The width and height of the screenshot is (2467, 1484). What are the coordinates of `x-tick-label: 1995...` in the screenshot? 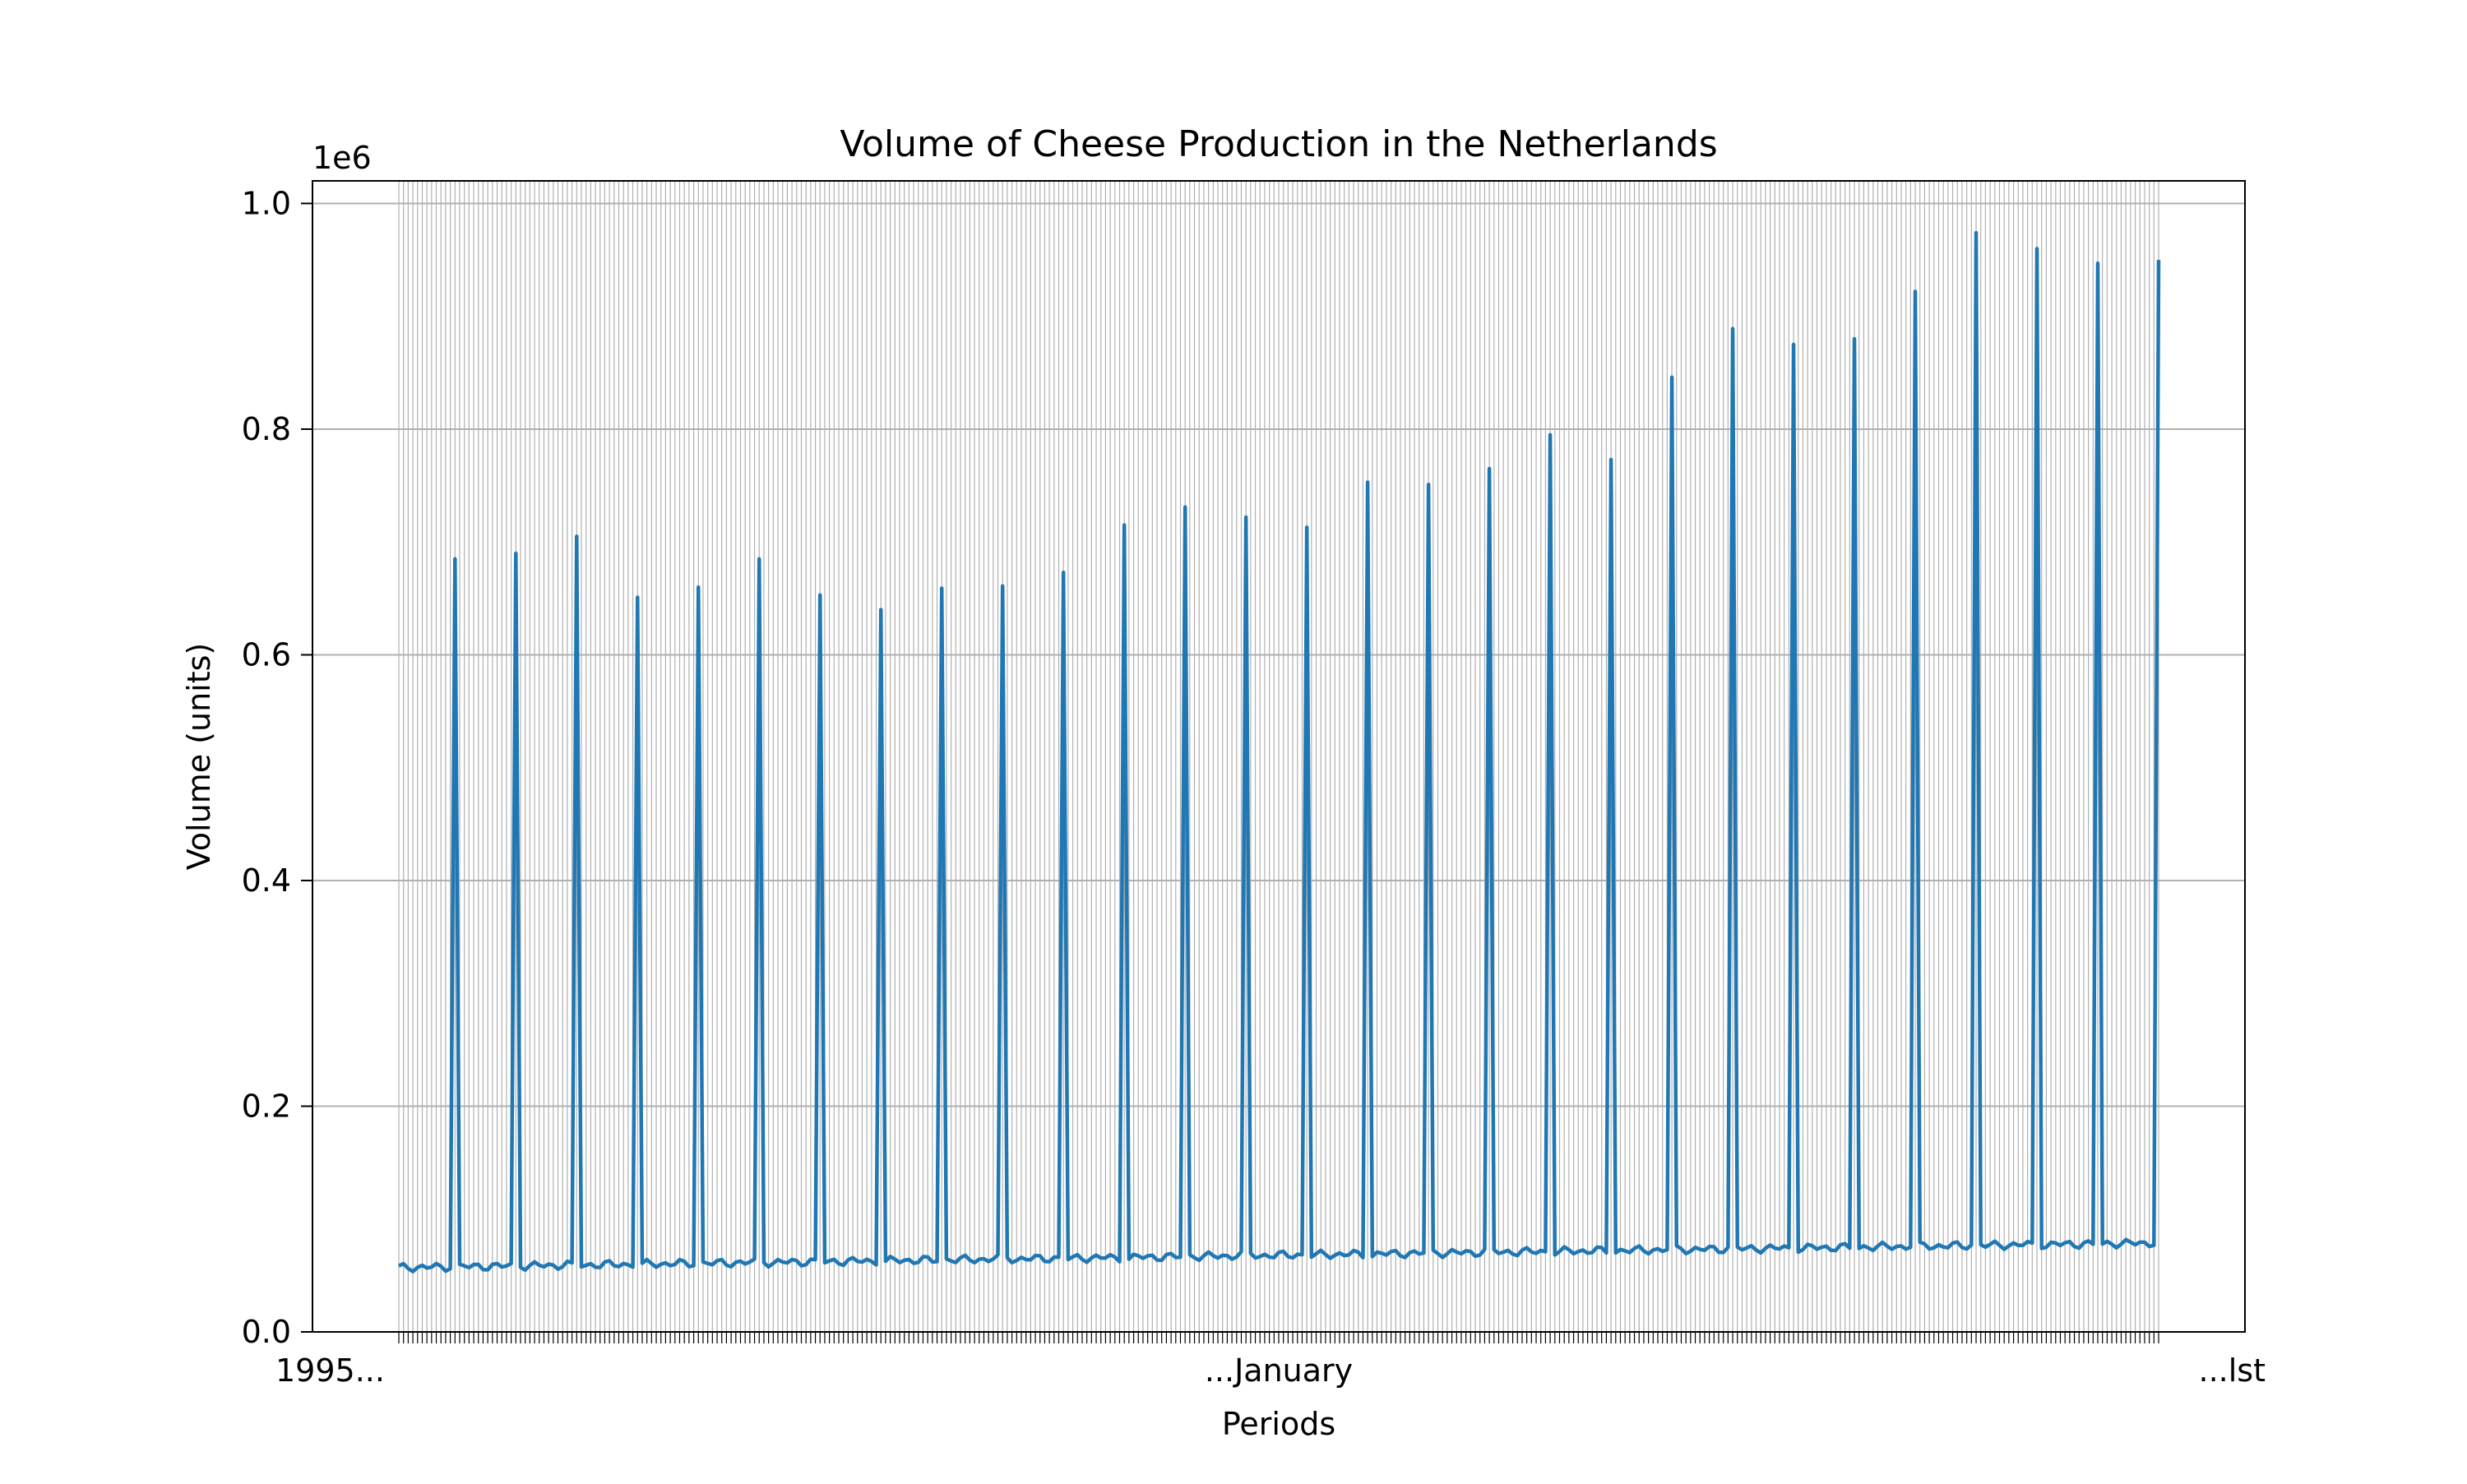 It's located at (330, 1371).